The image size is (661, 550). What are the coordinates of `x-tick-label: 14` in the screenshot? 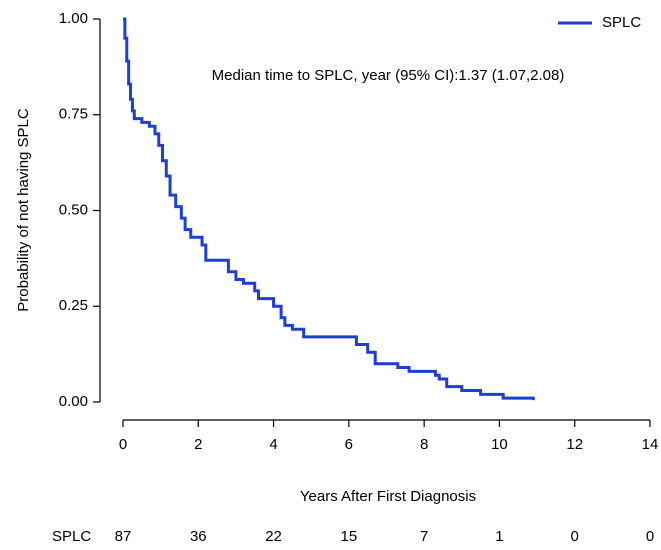 It's located at (650, 444).